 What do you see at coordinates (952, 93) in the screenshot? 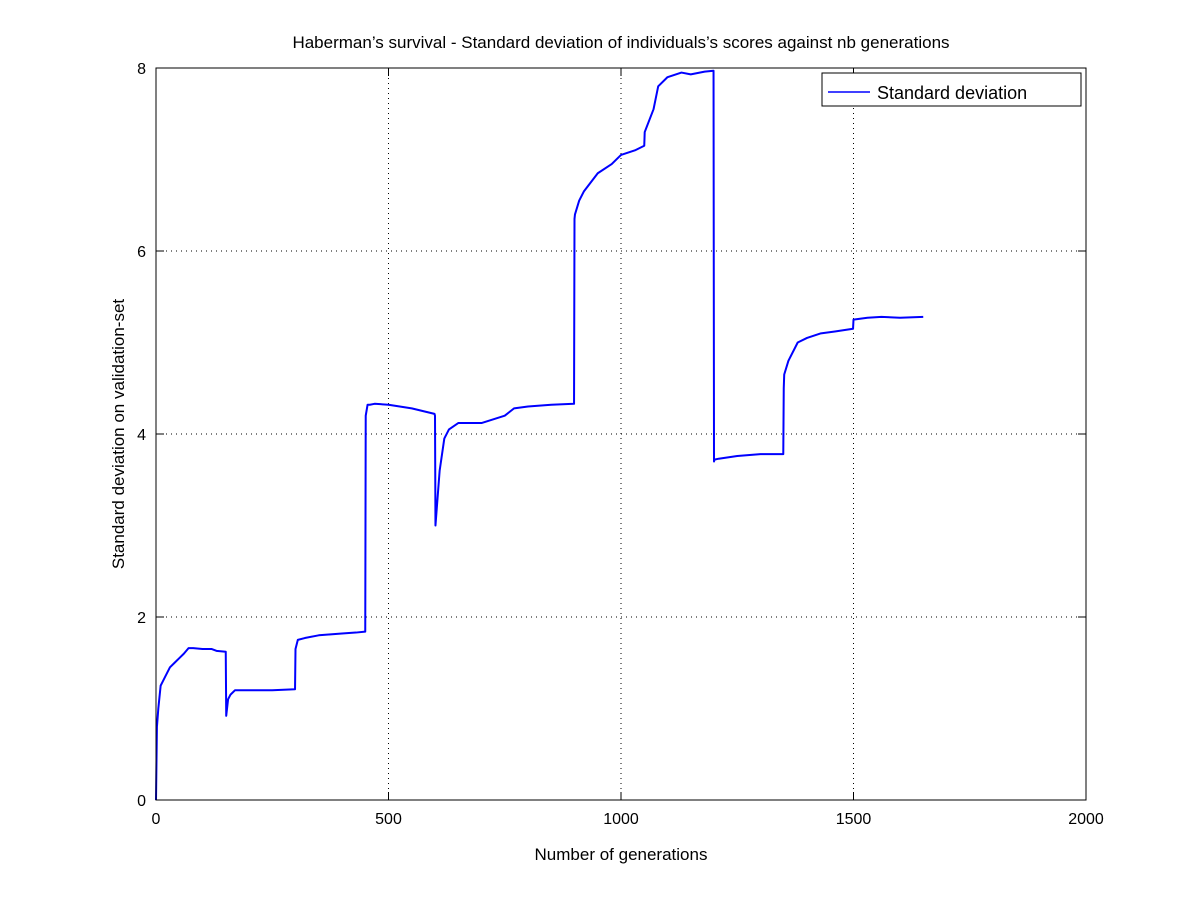
I see `legend-label: Standard deviation` at bounding box center [952, 93].